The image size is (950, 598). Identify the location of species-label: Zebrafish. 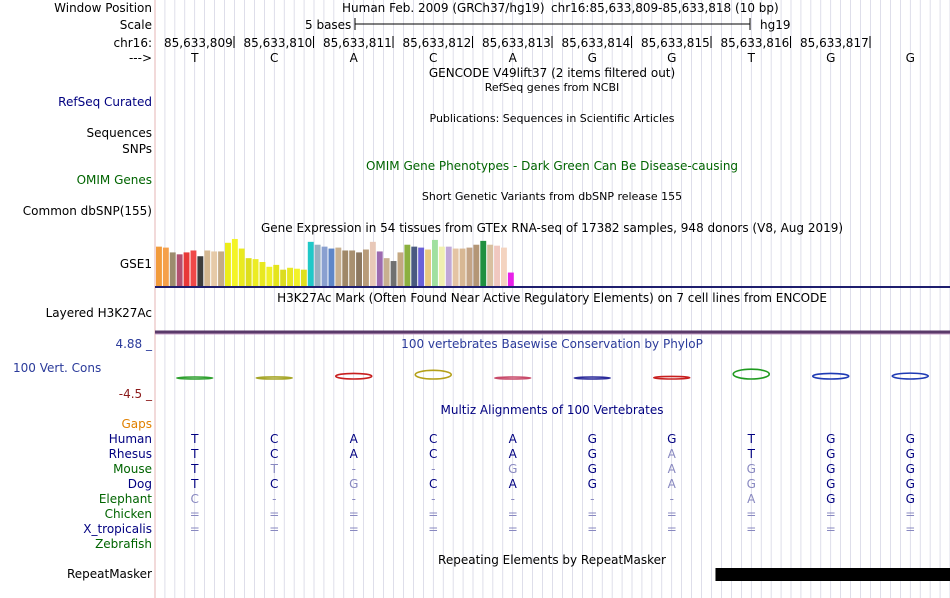
(123, 544).